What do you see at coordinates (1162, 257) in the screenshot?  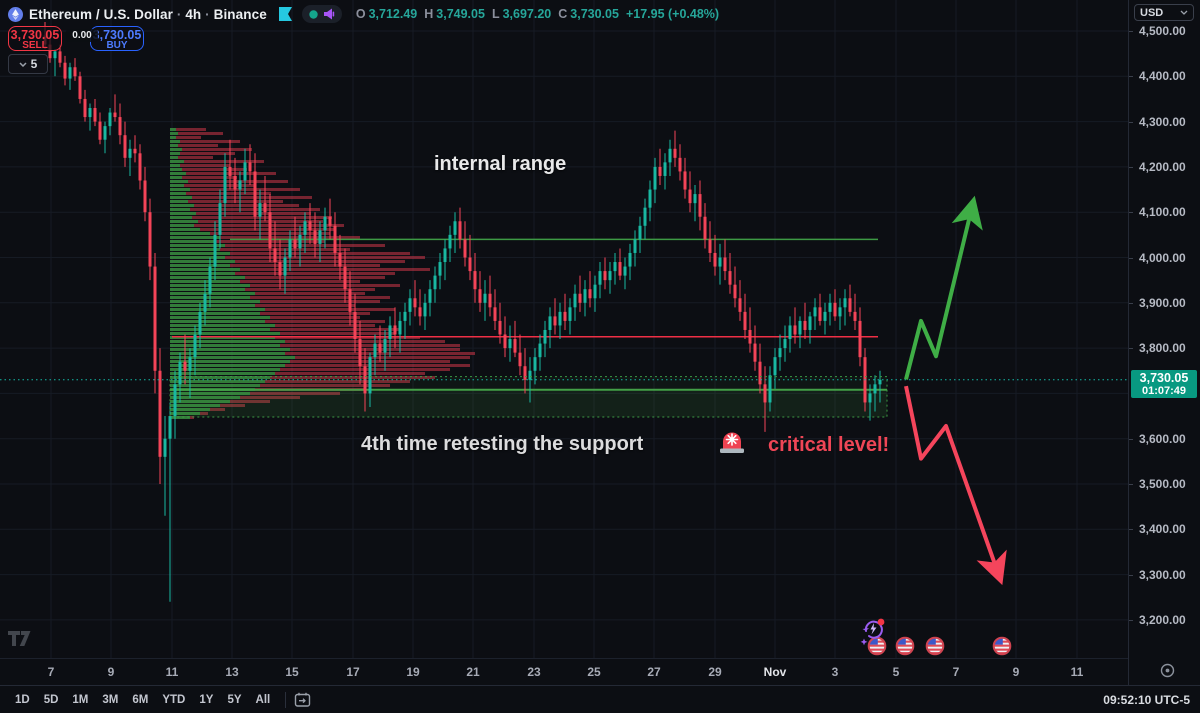 I see `price-tick: 4,000.00` at bounding box center [1162, 257].